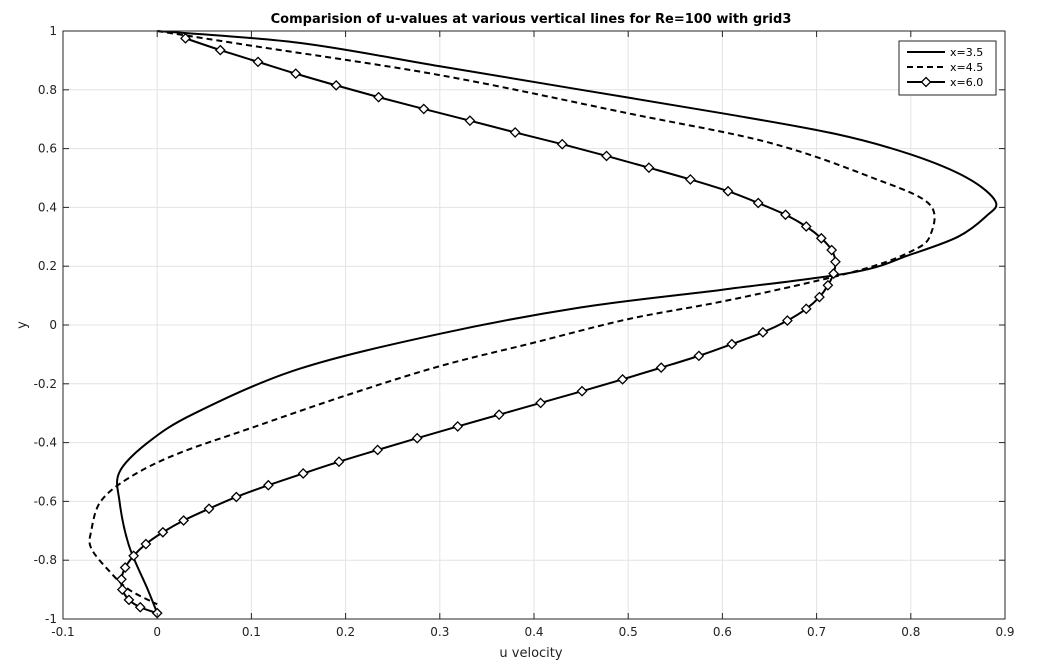 The width and height of the screenshot is (1064, 664). I want to click on legend-label: x=4.5, so click(966, 67).